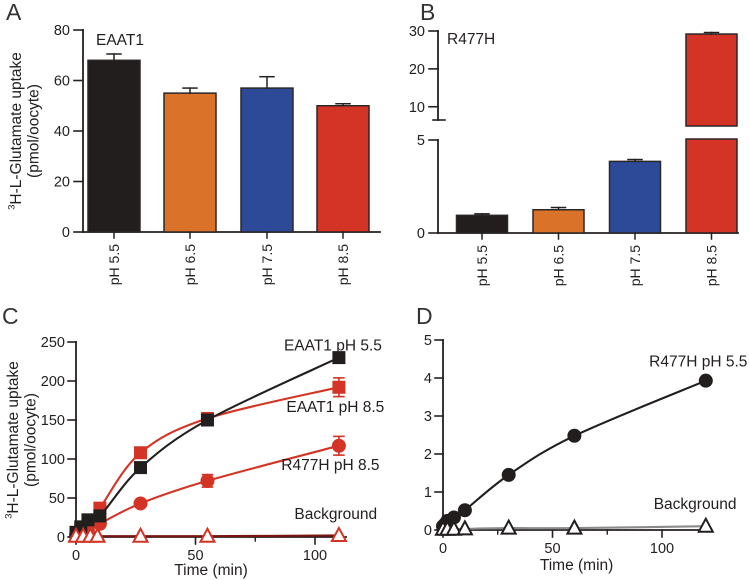 The image size is (749, 580). I want to click on y-tick-label: 250, so click(53, 343).